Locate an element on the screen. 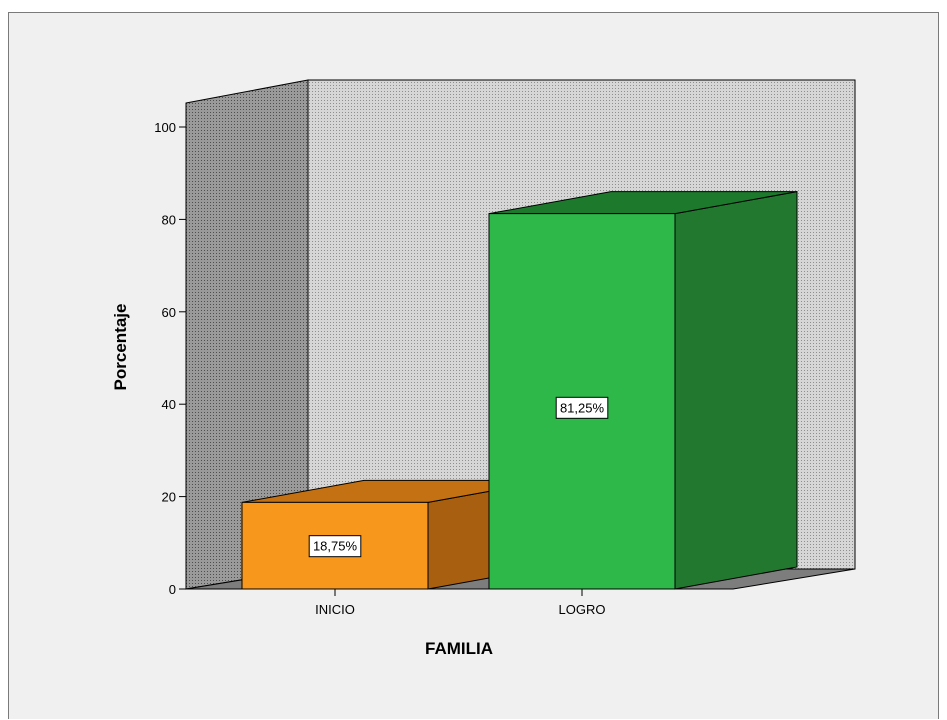  data-label: 81,25% is located at coordinates (582, 407).